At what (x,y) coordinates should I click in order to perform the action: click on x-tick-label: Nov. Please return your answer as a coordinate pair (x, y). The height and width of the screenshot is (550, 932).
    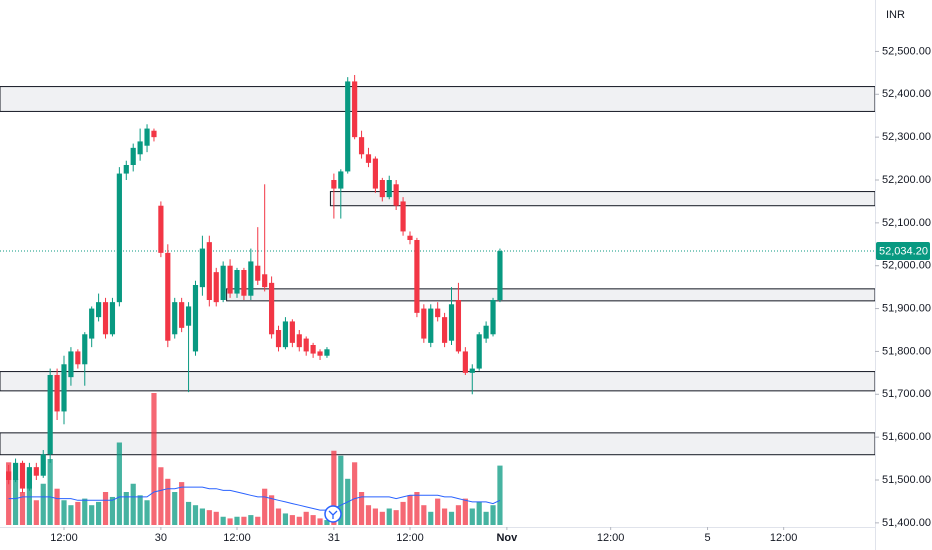
    Looking at the image, I should click on (507, 538).